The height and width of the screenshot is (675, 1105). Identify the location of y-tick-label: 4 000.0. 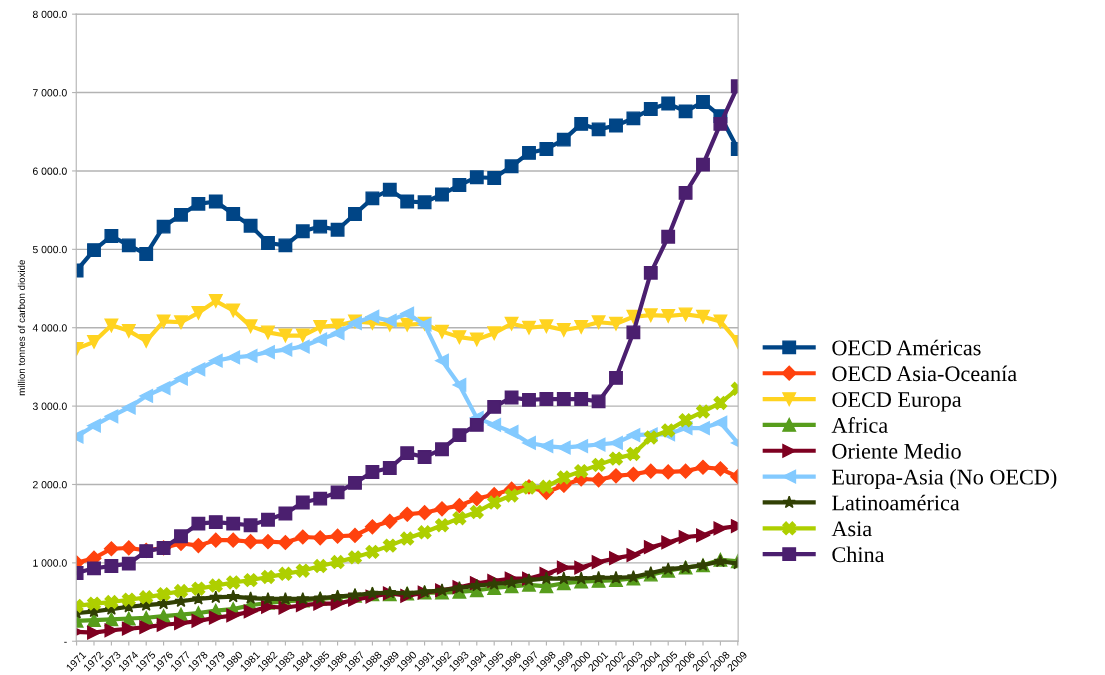
(49, 328).